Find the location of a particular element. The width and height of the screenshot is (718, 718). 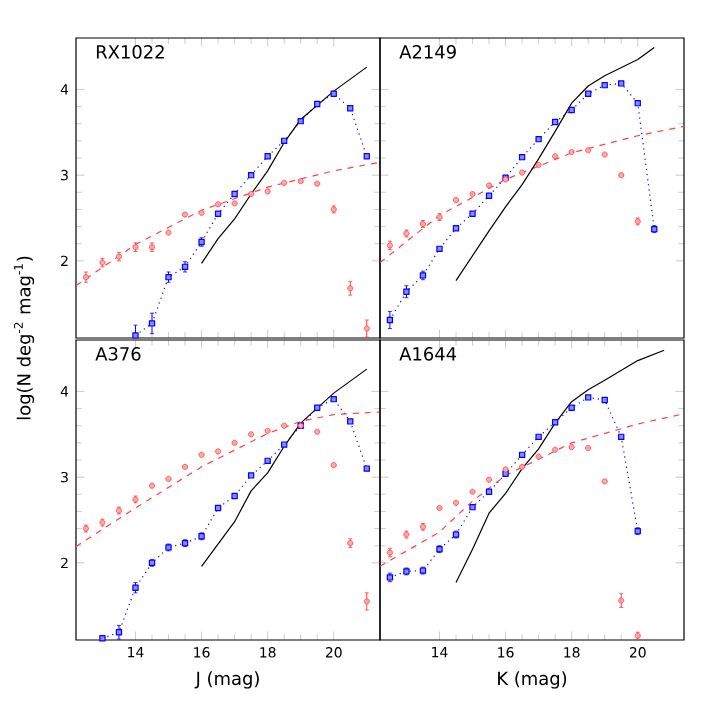

chart-title: A1644 is located at coordinates (428, 354).